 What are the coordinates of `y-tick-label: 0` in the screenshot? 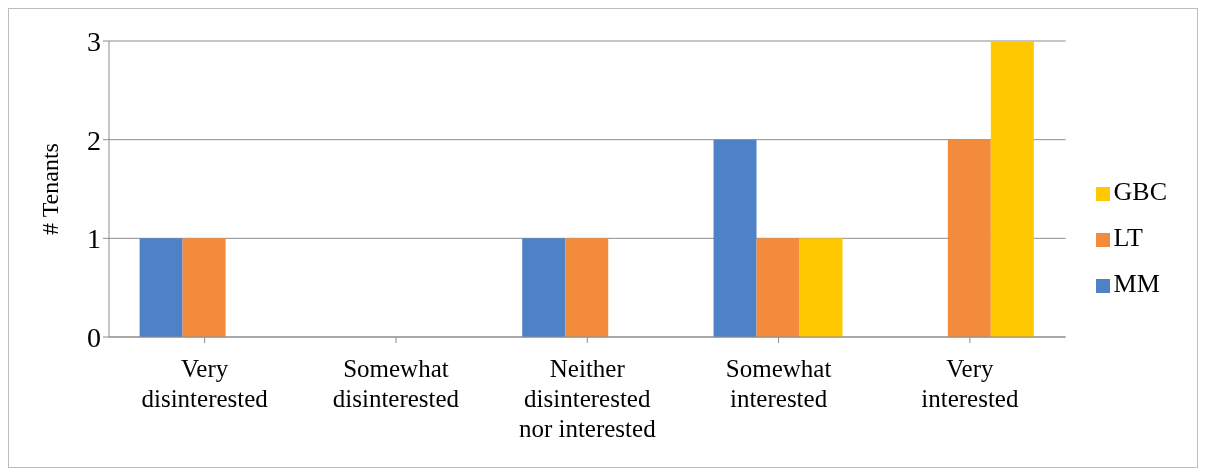 It's located at (94, 337).